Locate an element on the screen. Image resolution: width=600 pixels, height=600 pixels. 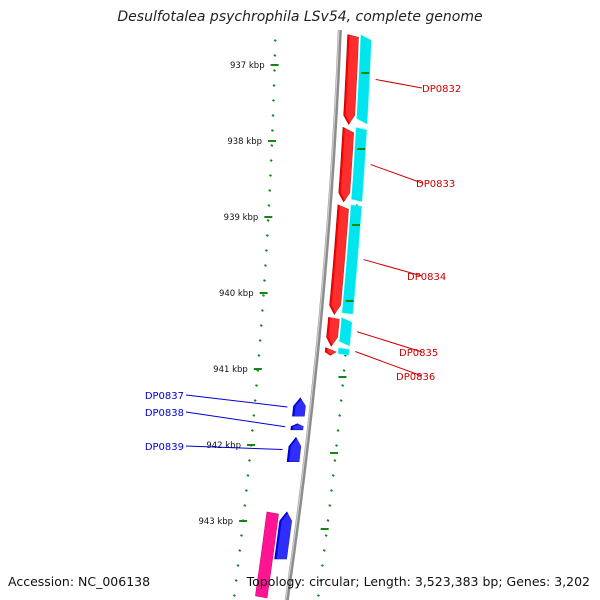
kbp-tick-label: 943 kbp is located at coordinates (215, 522).